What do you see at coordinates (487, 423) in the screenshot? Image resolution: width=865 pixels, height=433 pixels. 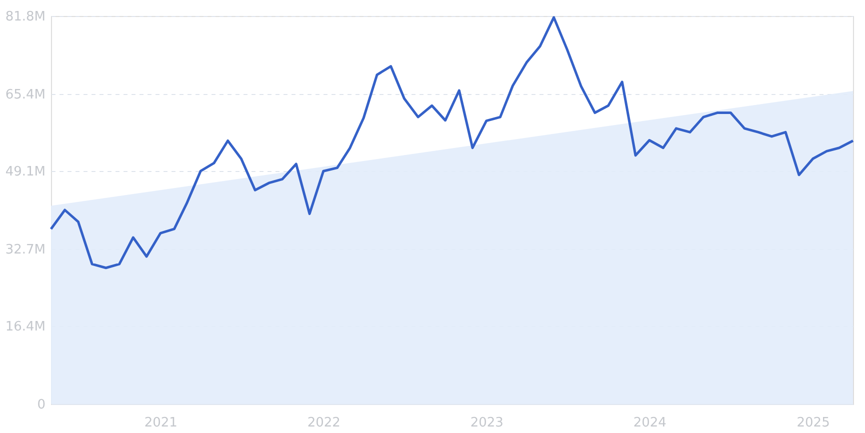 I see `x-tick-label: 2023` at bounding box center [487, 423].